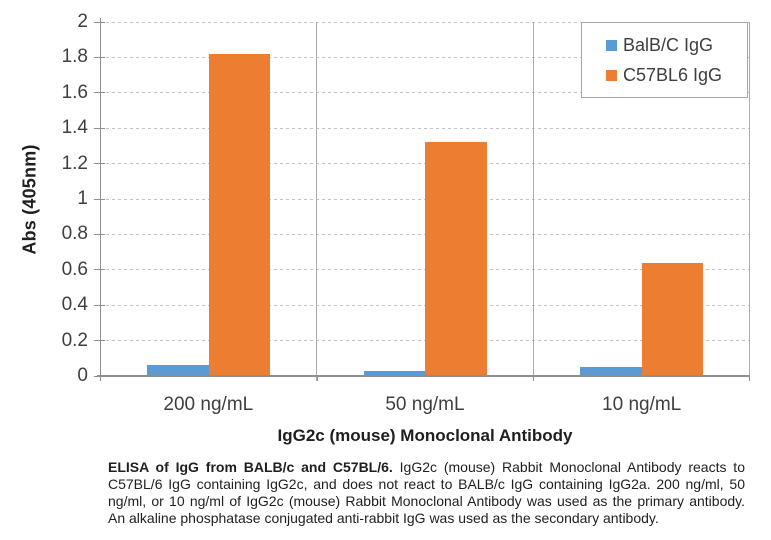 This screenshot has width=771, height=540. What do you see at coordinates (74, 57) in the screenshot?
I see `y-tick-label: 1.8` at bounding box center [74, 57].